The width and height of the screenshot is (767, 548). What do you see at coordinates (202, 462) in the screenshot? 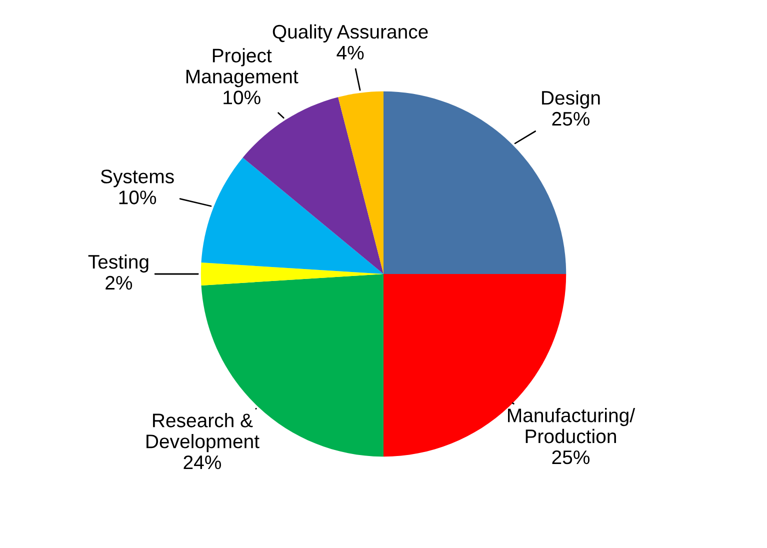
I see `data-label: 24%` at bounding box center [202, 462].